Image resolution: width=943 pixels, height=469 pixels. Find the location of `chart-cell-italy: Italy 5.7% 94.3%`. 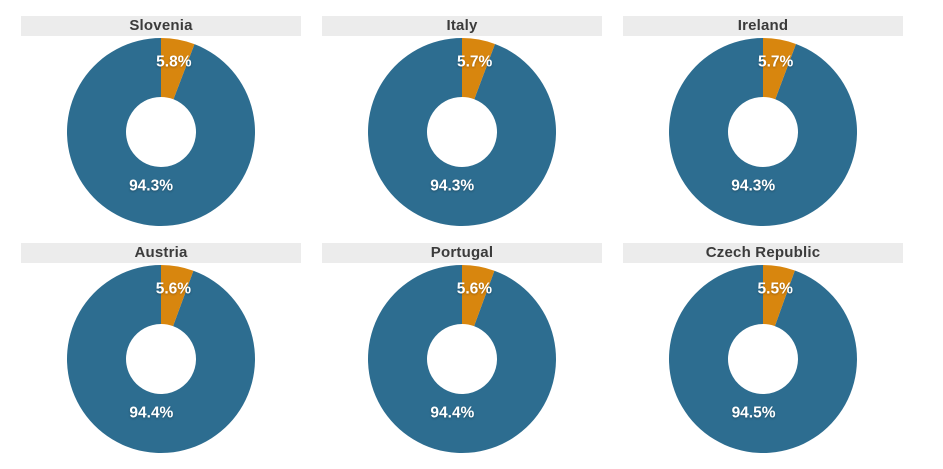

chart-cell-italy: Italy 5.7% 94.3% is located at coordinates (462, 124).